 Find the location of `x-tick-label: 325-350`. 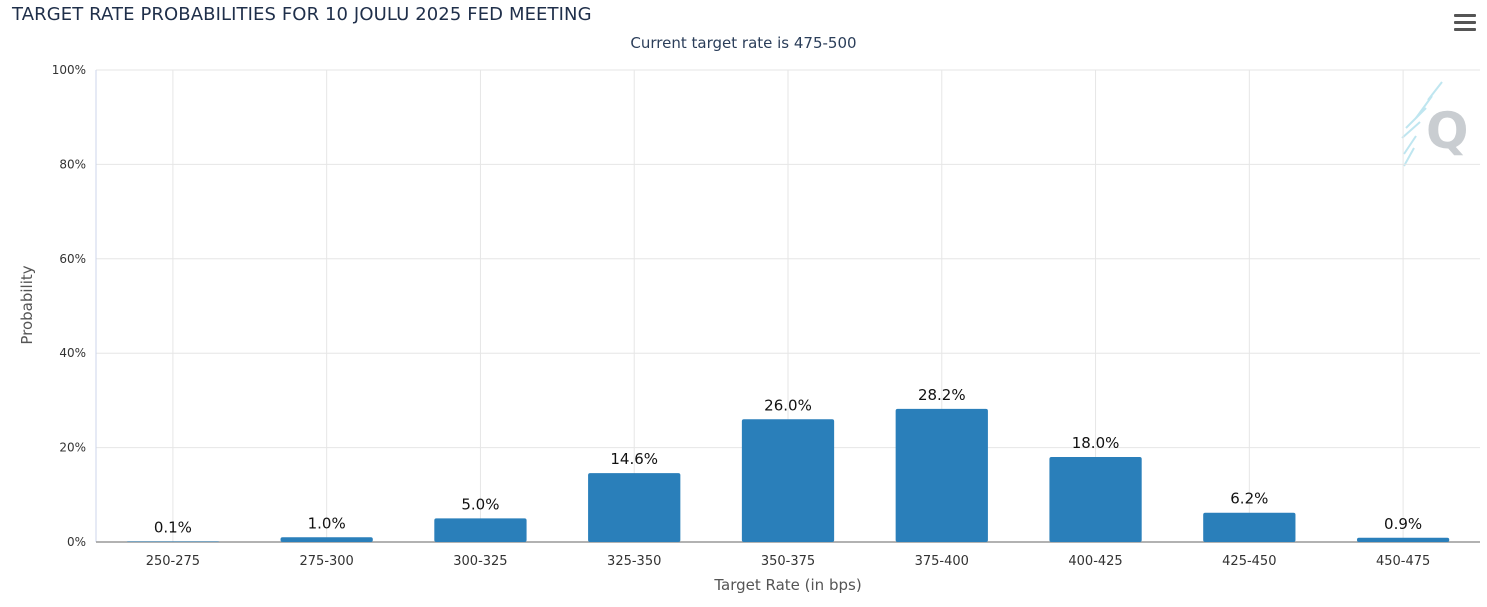

x-tick-label: 325-350 is located at coordinates (634, 561).